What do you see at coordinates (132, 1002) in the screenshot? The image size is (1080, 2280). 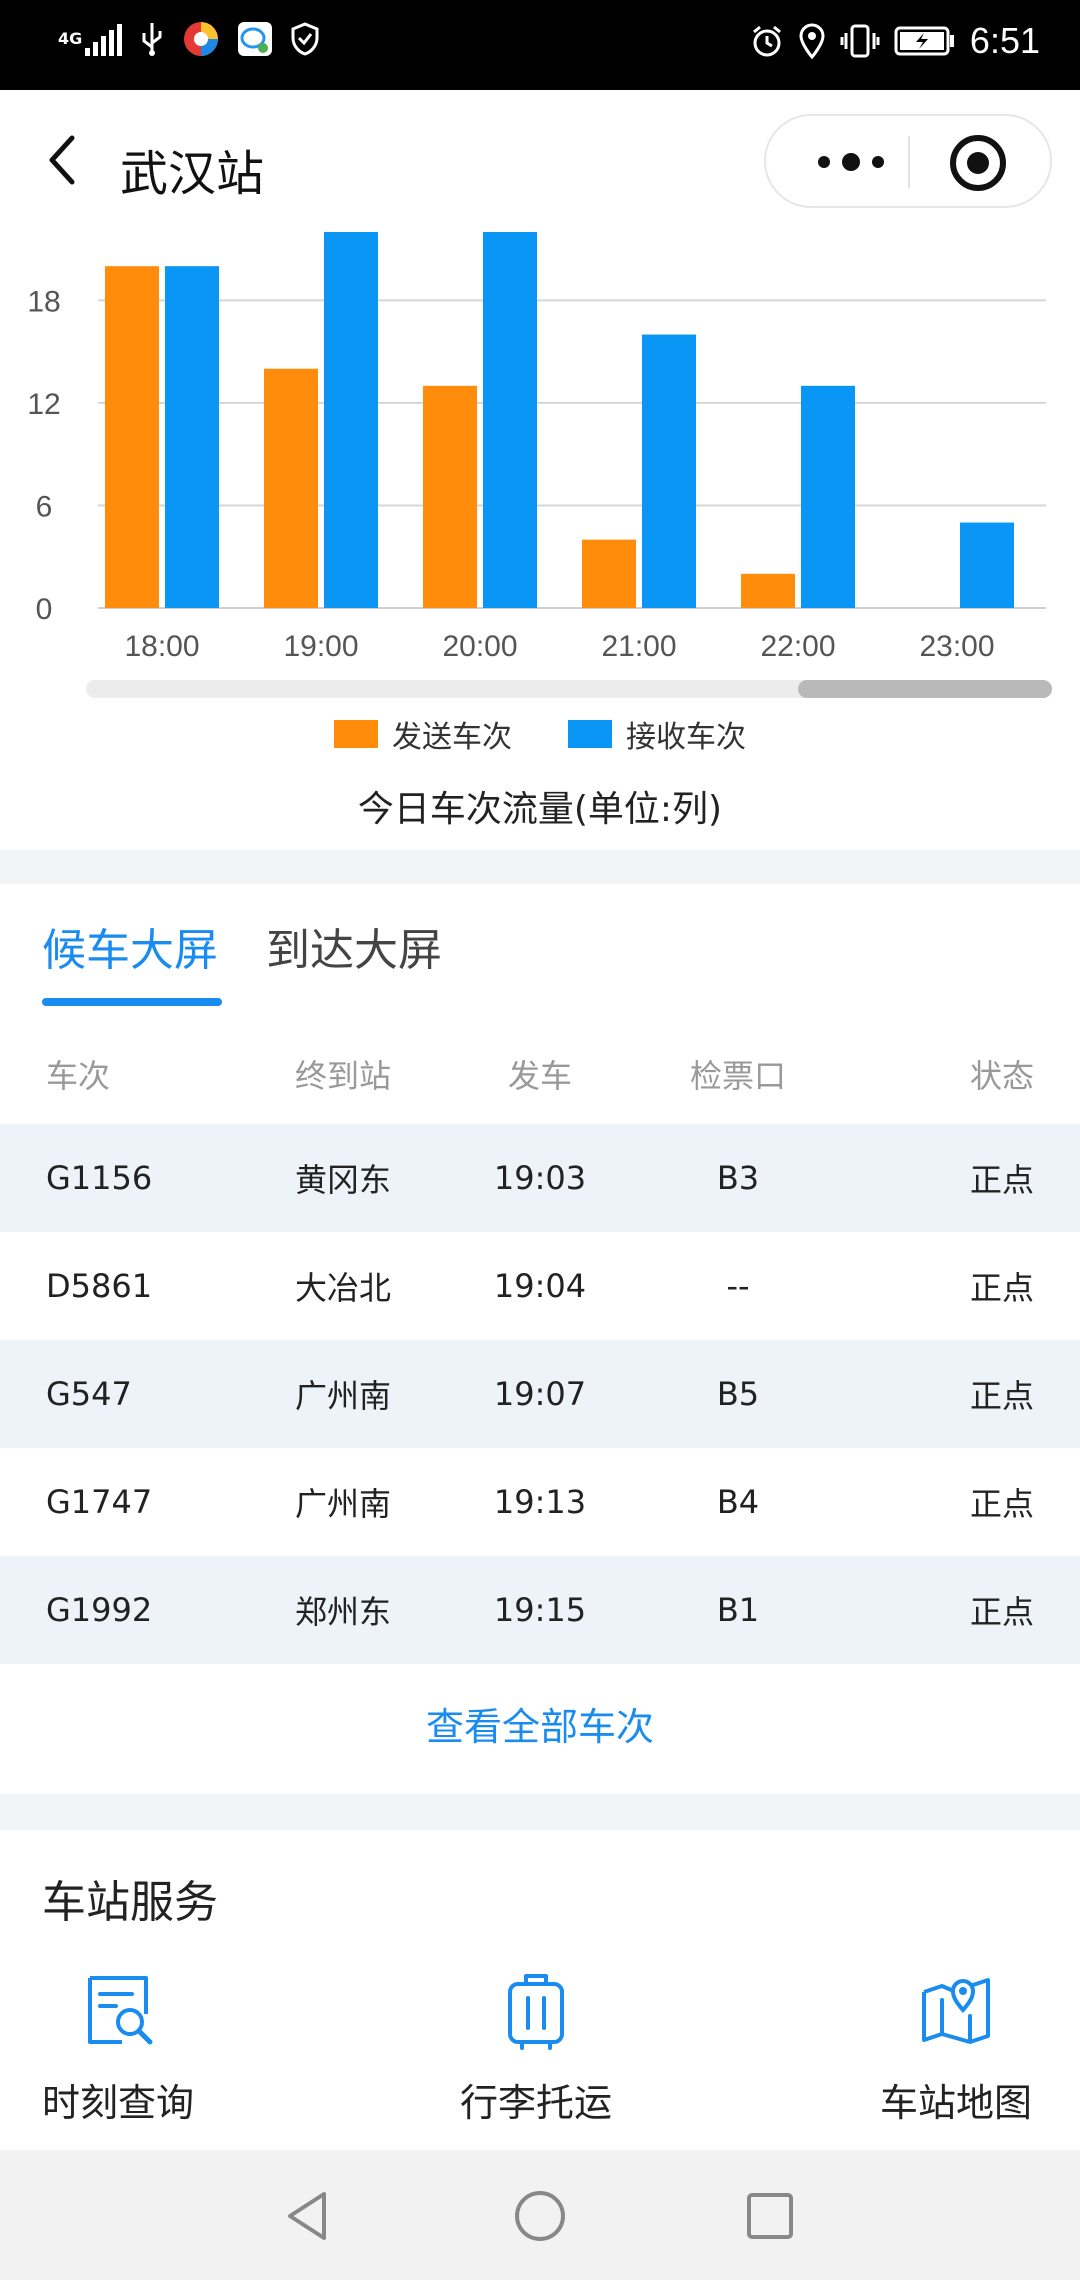 I see `tab-active-indicator` at bounding box center [132, 1002].